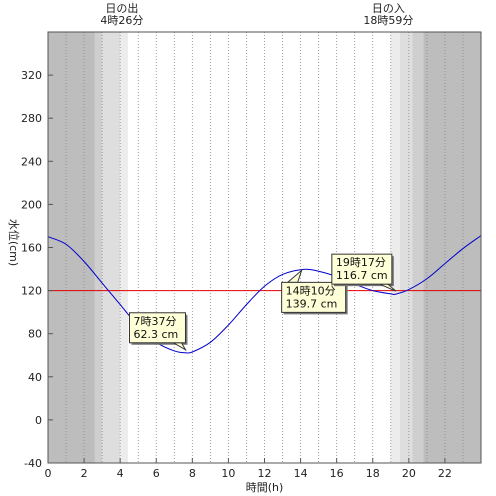  Describe the element at coordinates (31, 161) in the screenshot. I see `y-tick-label: 240` at that location.